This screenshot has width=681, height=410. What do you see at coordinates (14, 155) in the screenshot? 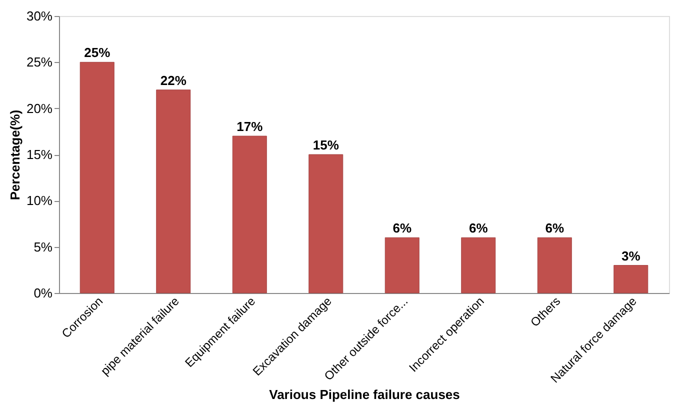
I see `y-axis-title: Percentage(%)` at bounding box center [14, 155].